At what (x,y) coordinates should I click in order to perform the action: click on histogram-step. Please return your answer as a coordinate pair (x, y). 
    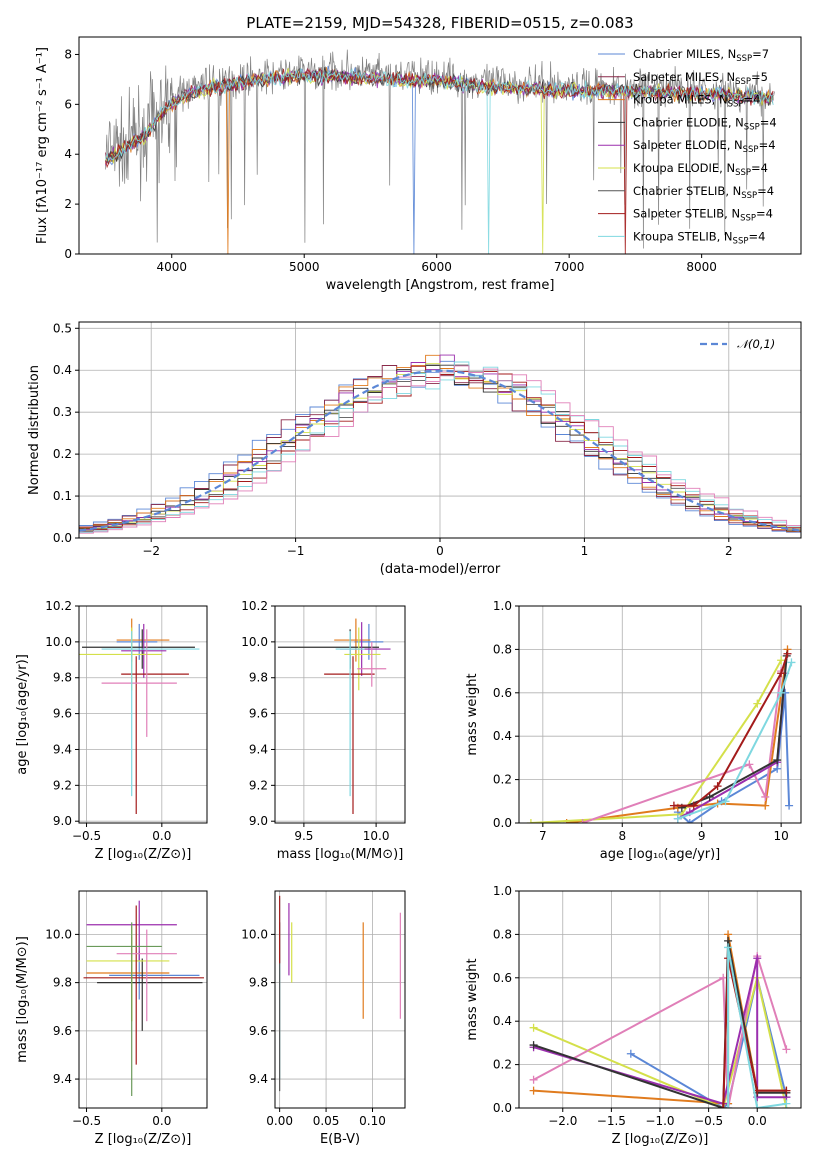
    Looking at the image, I should click on (440, 447).